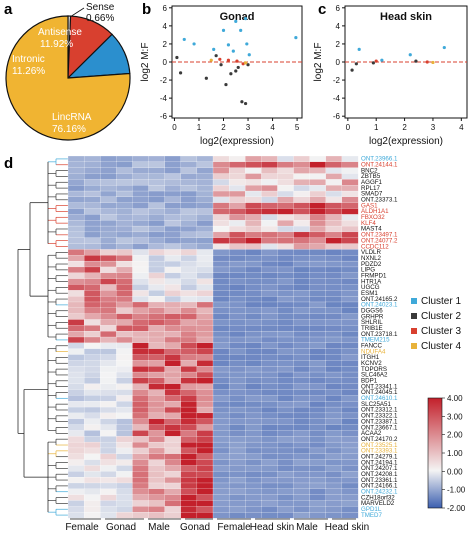 The image size is (474, 535). What do you see at coordinates (28, 59) in the screenshot?
I see `pie-label-intronic: Intronic` at bounding box center [28, 59].